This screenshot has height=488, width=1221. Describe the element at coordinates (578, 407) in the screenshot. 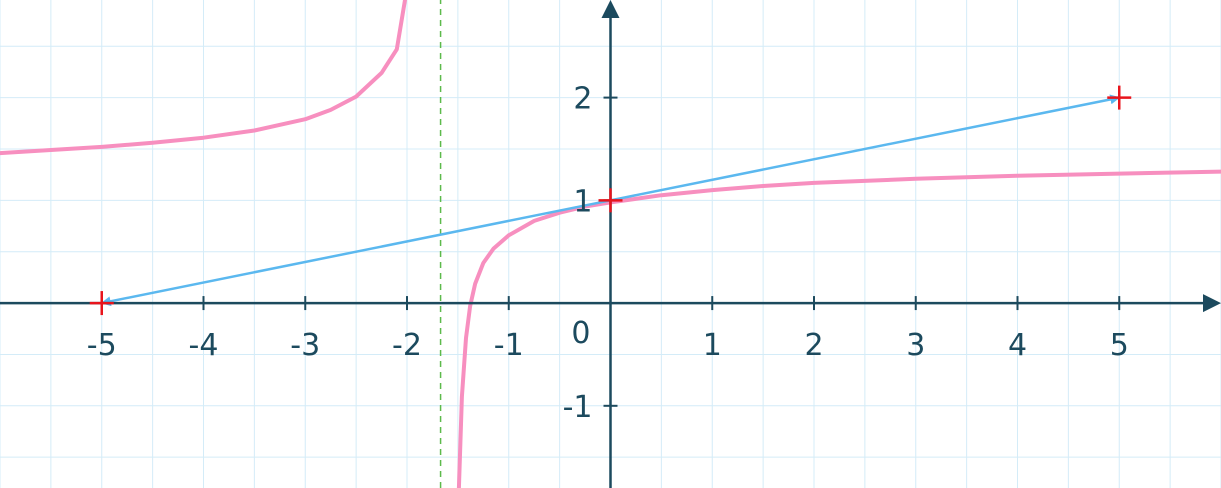

I see `y-tick-label: -1` at that location.